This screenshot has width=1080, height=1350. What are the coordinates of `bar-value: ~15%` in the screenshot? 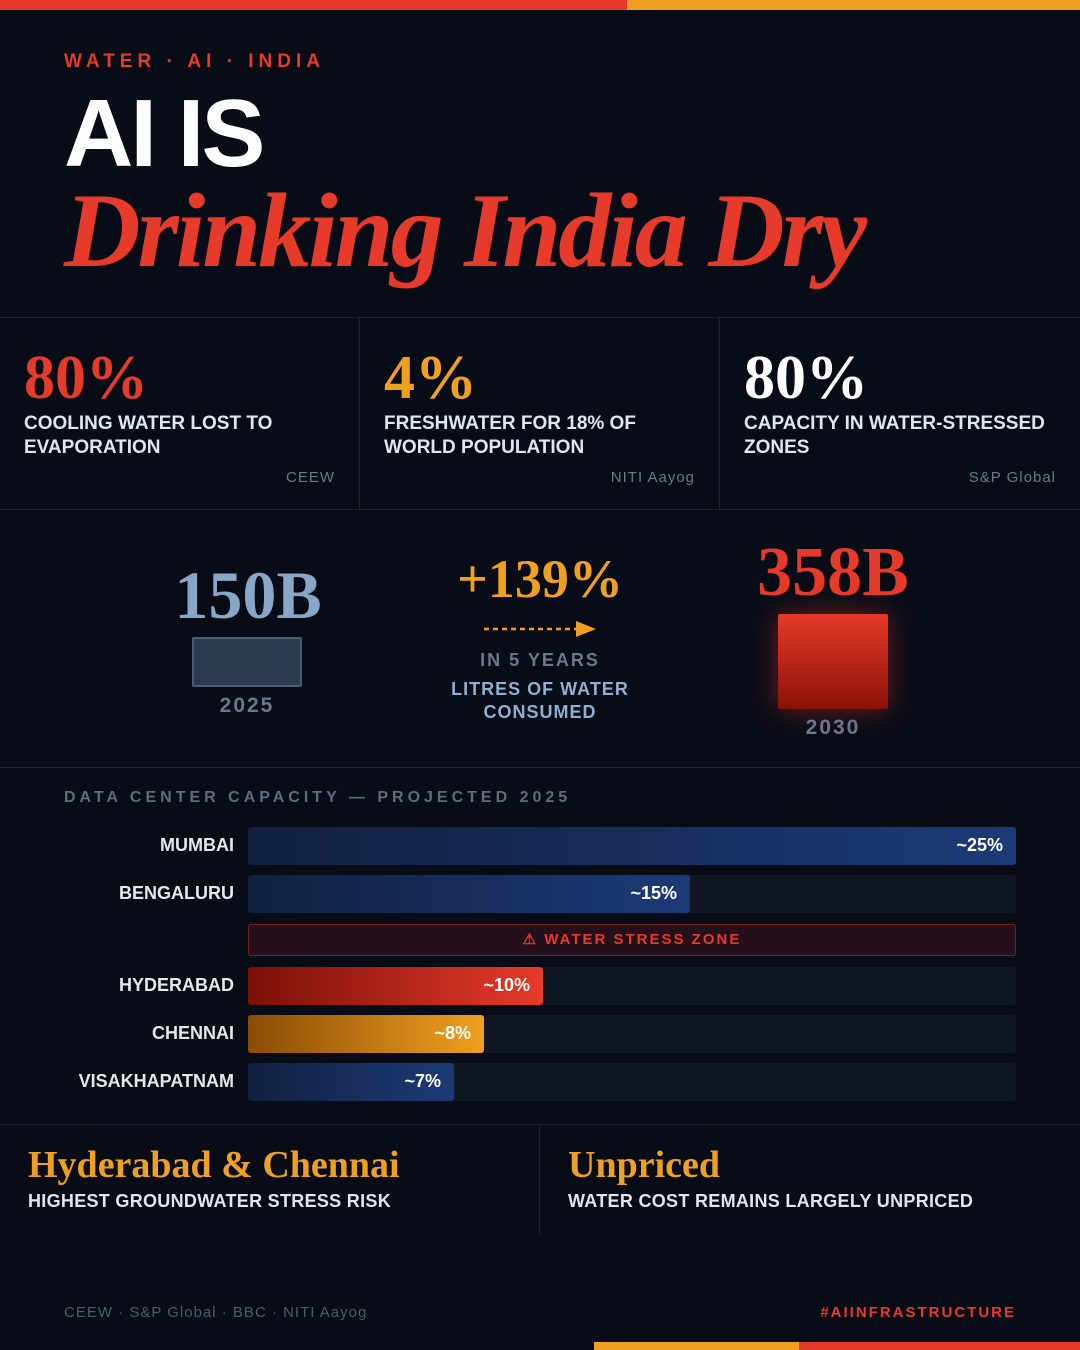 It's located at (653, 893).